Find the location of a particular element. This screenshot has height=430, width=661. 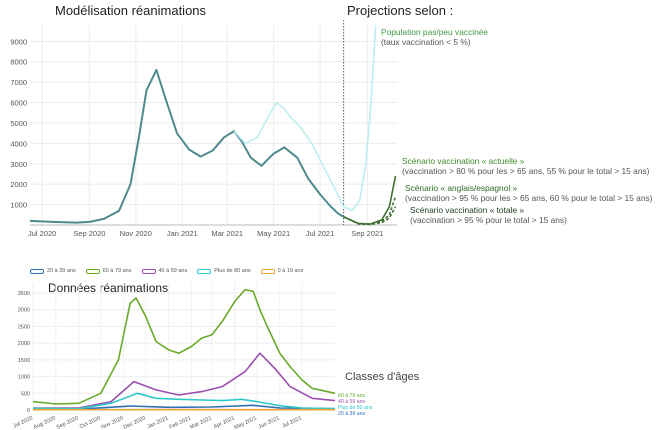

top-x-tick-label: Nov 2020 is located at coordinates (136, 233).